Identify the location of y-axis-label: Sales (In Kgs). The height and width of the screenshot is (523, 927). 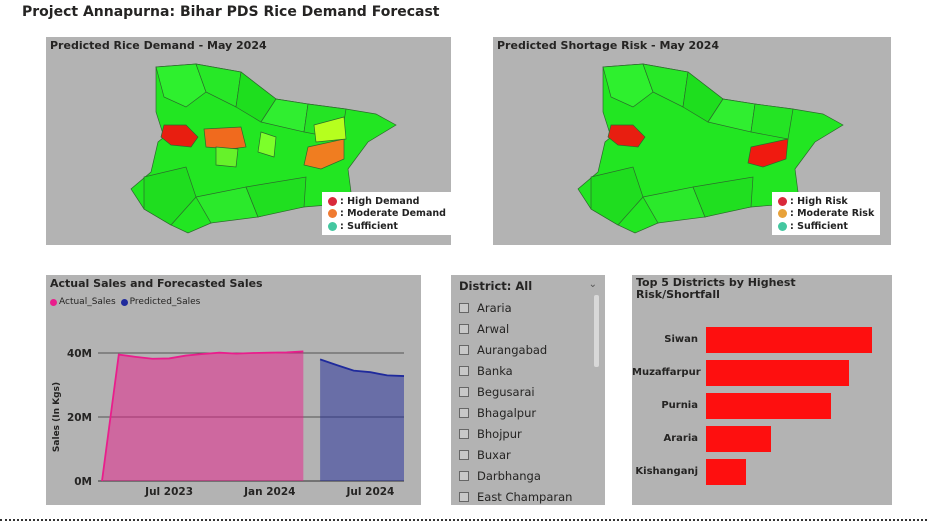
(57, 417).